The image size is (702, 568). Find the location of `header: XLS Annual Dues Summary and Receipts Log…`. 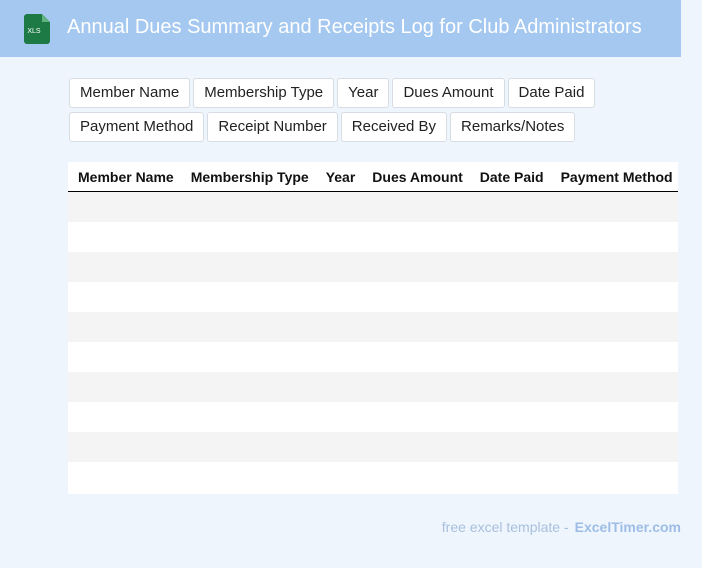

header: XLS Annual Dues Summary and Receipts Log… is located at coordinates (340, 28).